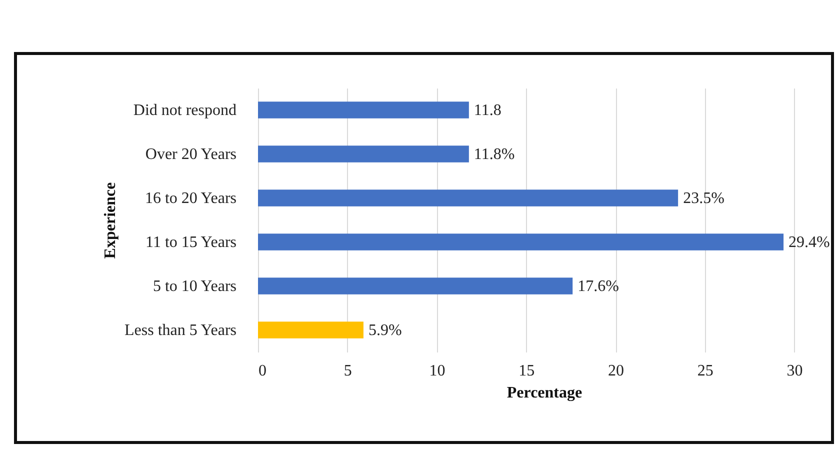 The width and height of the screenshot is (840, 451). Describe the element at coordinates (544, 393) in the screenshot. I see `x-axis-title: Percentage` at that location.